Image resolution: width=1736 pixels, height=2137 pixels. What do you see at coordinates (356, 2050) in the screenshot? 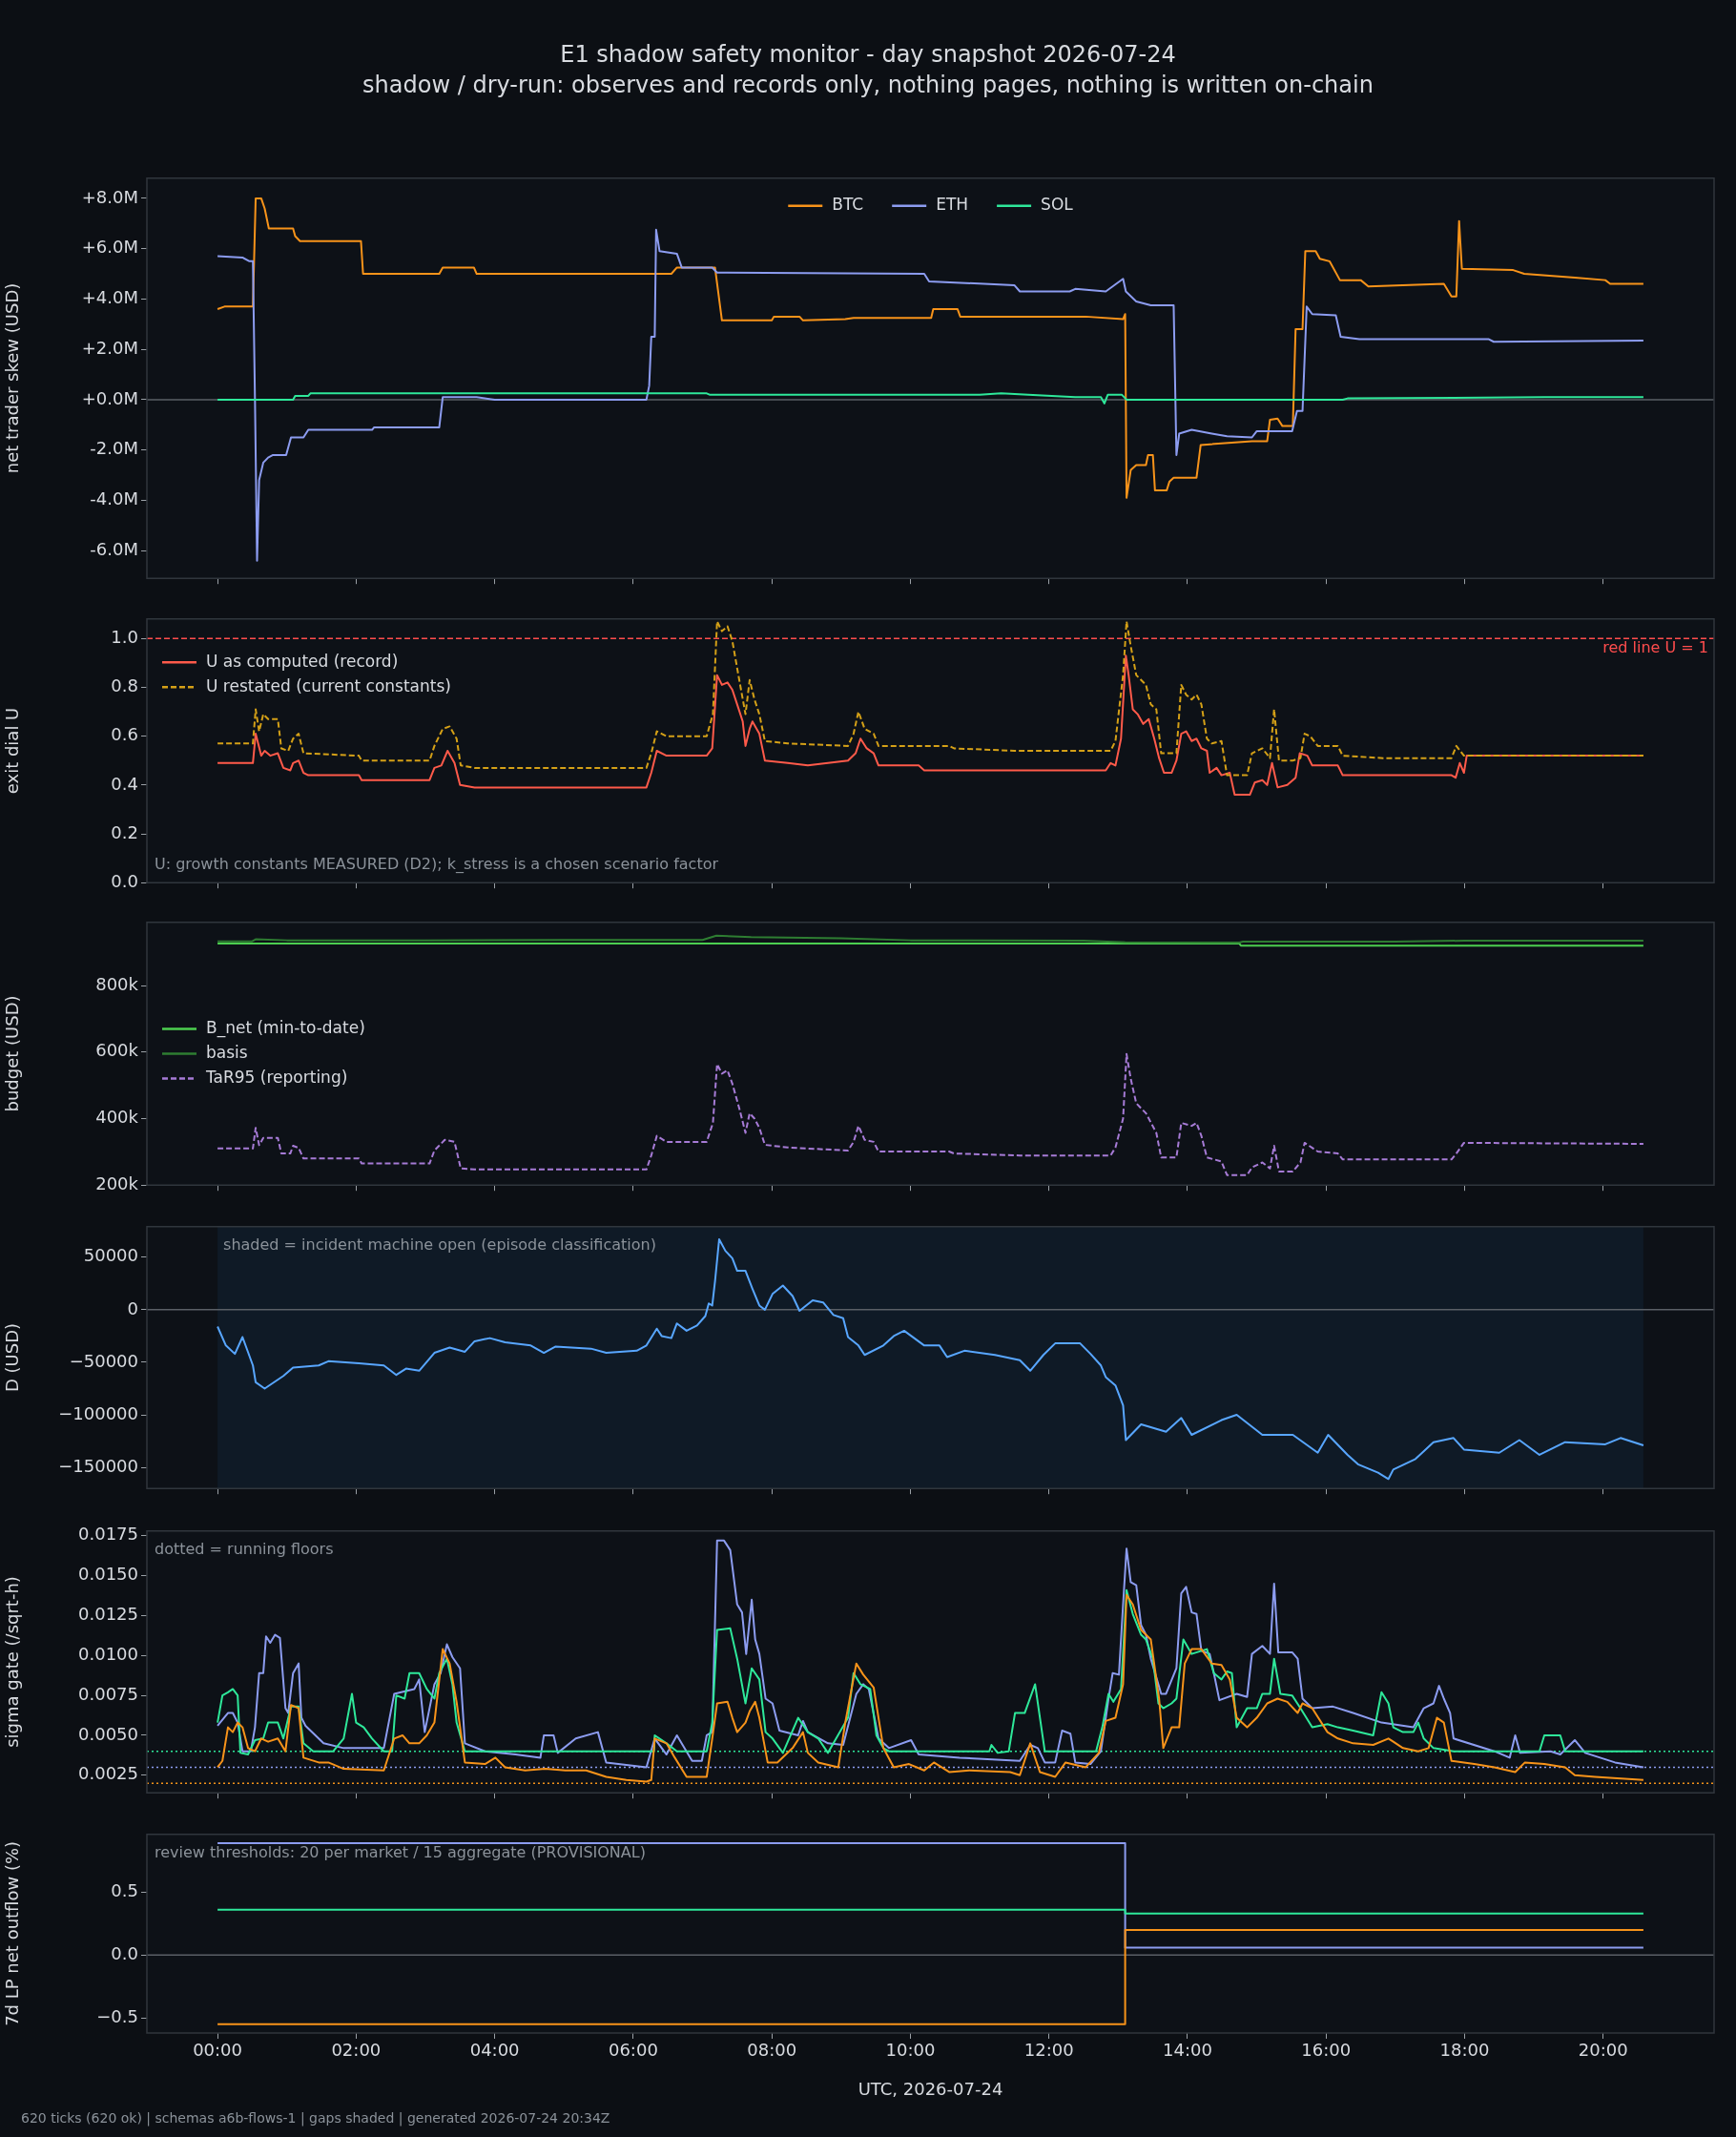
I see `x-tick-label: 02:00` at bounding box center [356, 2050].